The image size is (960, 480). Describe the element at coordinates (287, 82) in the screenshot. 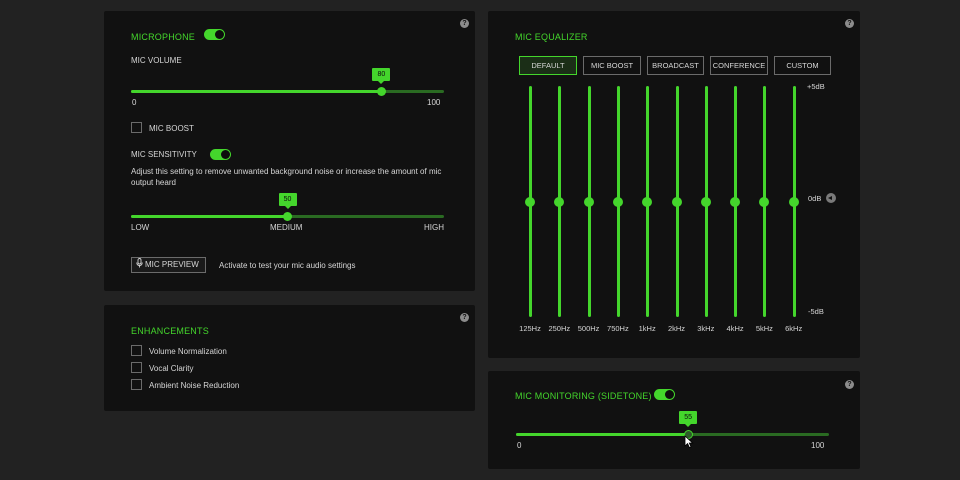

I see `mic-volume-slider: 80` at that location.